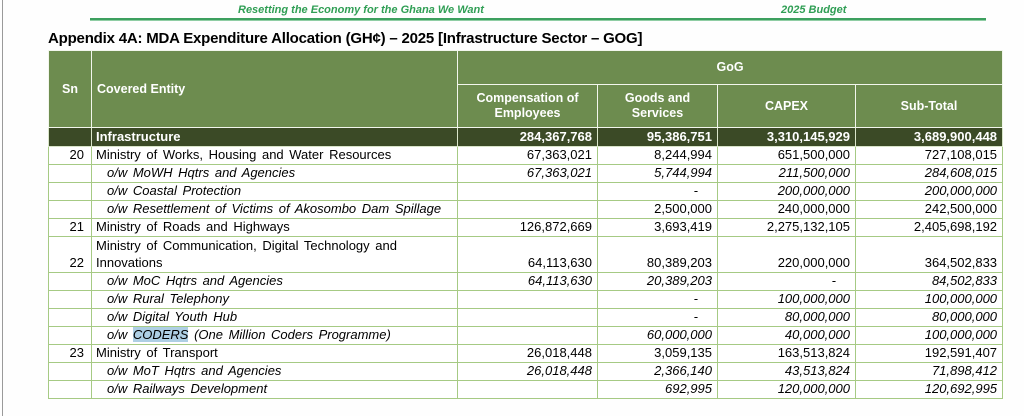 This screenshot has height=416, width=1024. What do you see at coordinates (786, 209) in the screenshot?
I see `value-cell: 240,000,000` at bounding box center [786, 209].